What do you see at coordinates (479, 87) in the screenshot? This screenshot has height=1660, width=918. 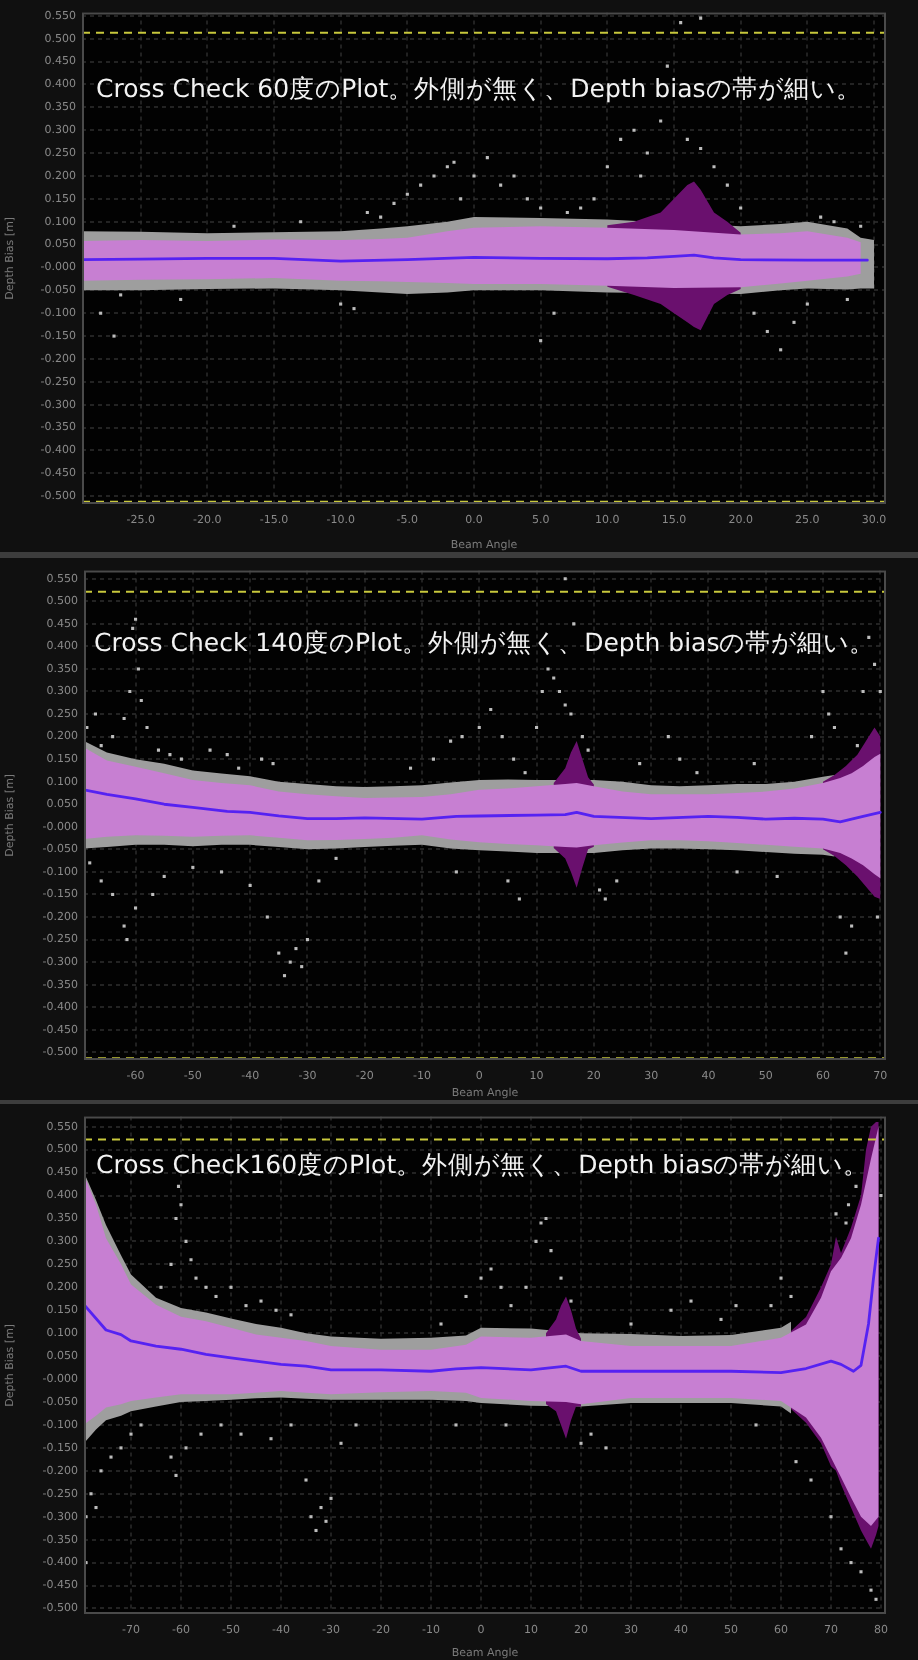 I see `annotation: Cross Check 60度のPlot。外側が無く、Depth biasの帯が細い。` at bounding box center [479, 87].